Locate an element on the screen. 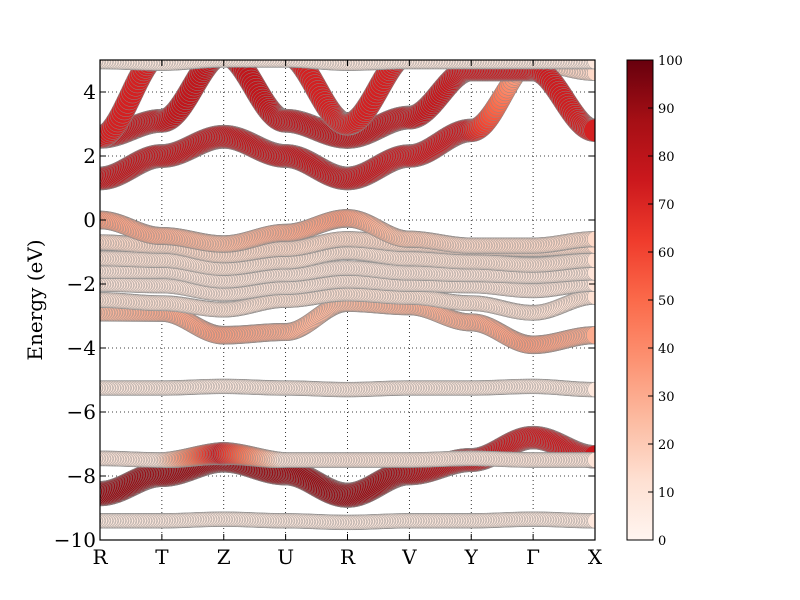 Image resolution: width=800 pixels, height=600 pixels. colorbar-tick-label: 10 is located at coordinates (666, 493).